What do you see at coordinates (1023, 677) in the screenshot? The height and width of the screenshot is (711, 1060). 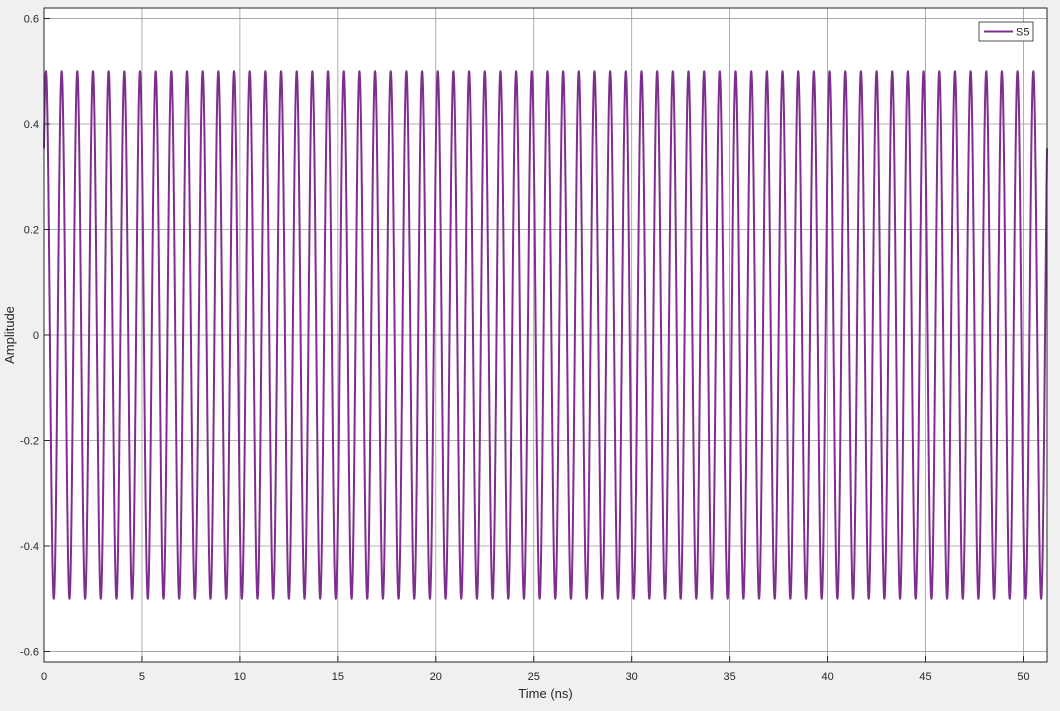 I see `x-tick-label: 50` at bounding box center [1023, 677].